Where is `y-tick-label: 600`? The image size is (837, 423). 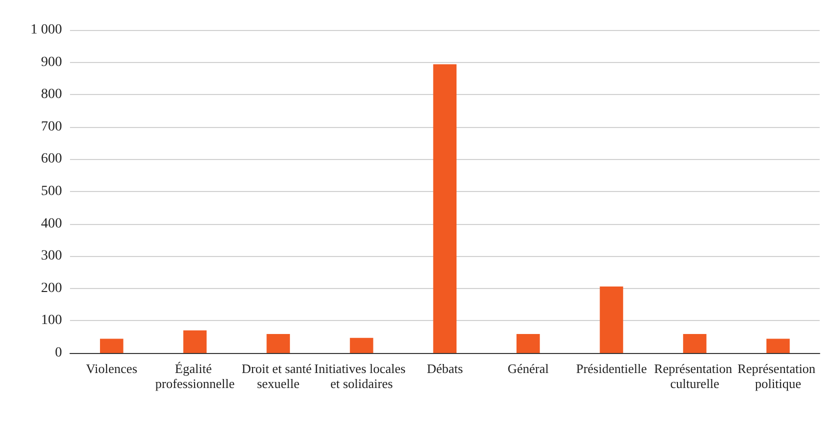 y-tick-label: 600 is located at coordinates (51, 159).